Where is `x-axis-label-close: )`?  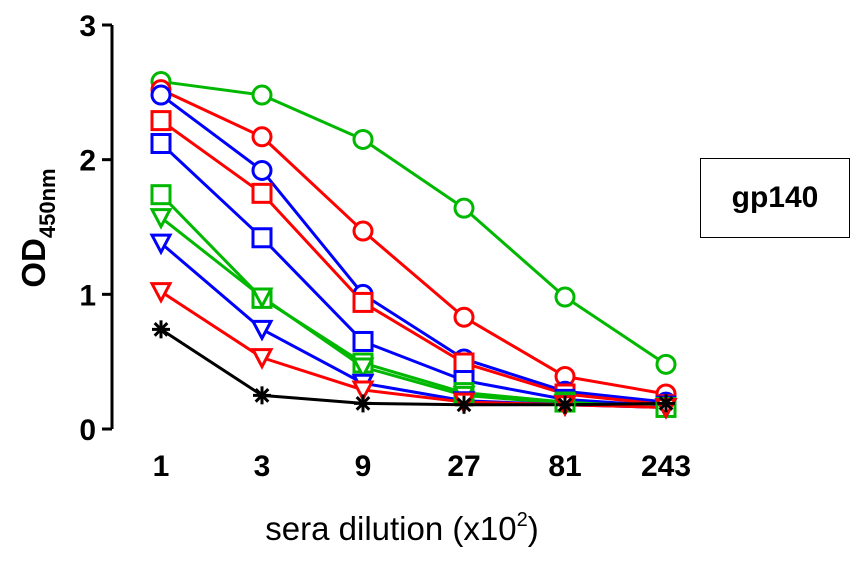 x-axis-label-close: ) is located at coordinates (533, 528).